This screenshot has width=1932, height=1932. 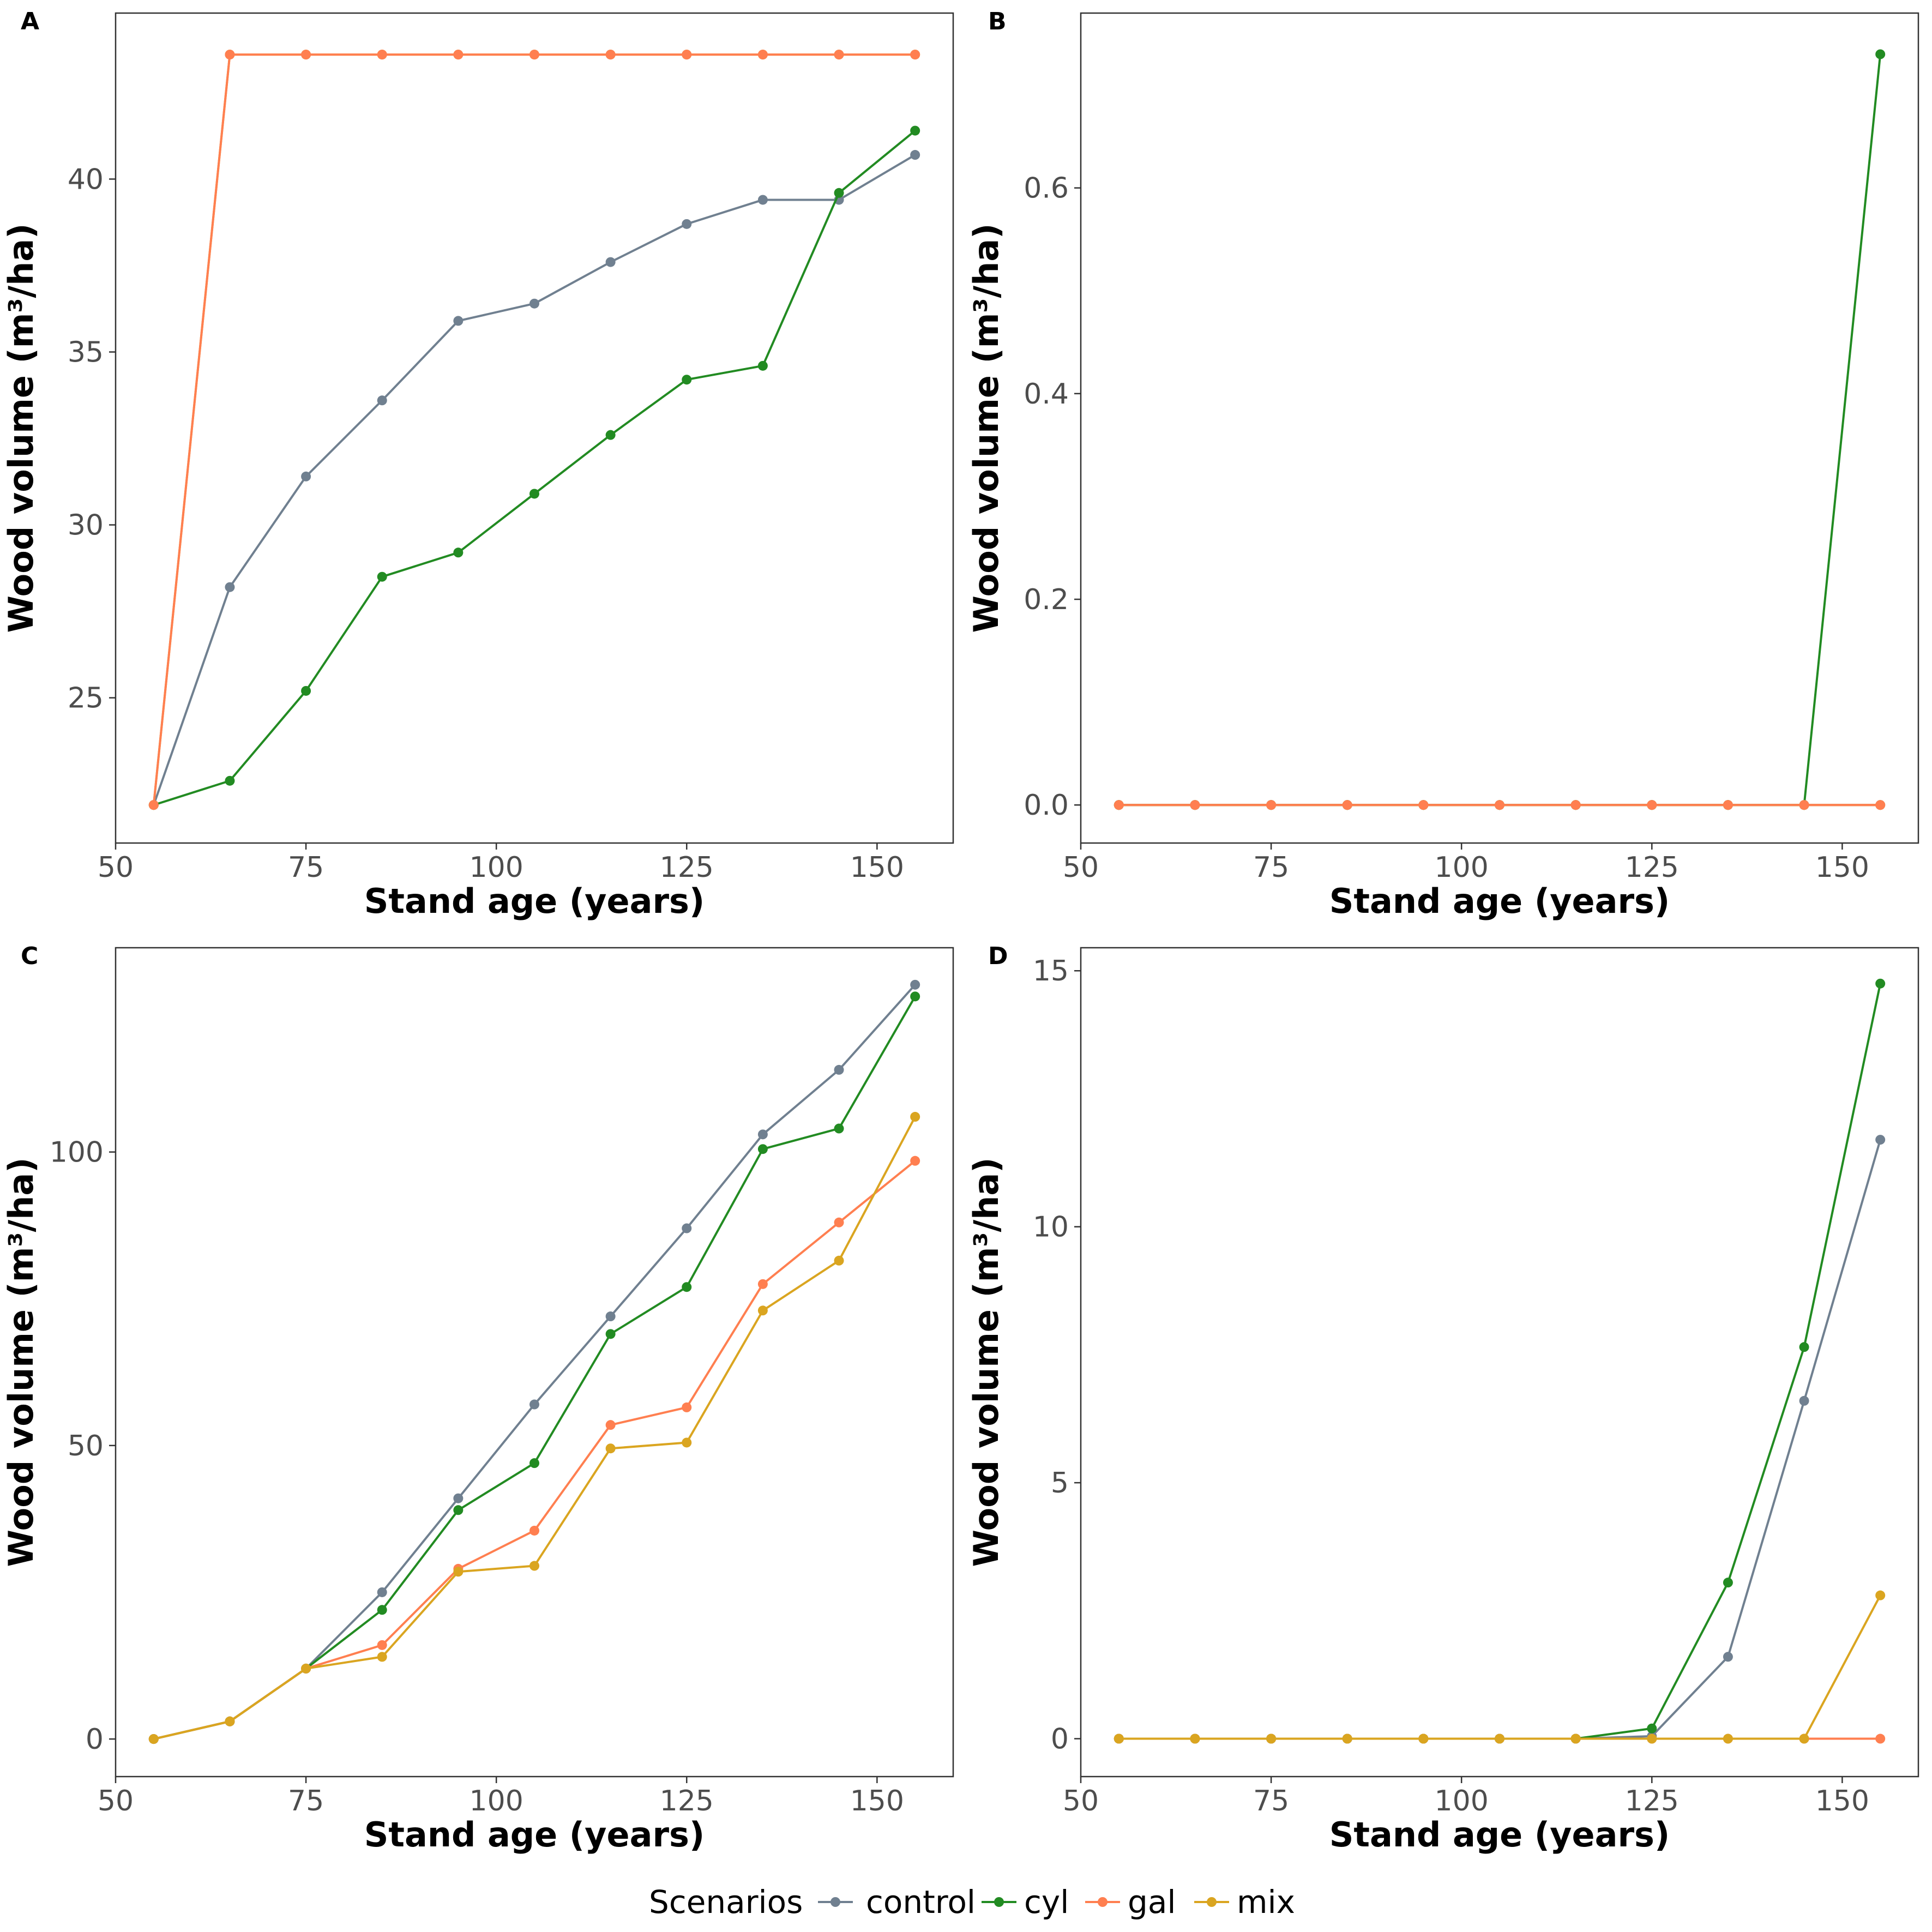 I want to click on y-tick-label: 40, so click(x=86, y=179).